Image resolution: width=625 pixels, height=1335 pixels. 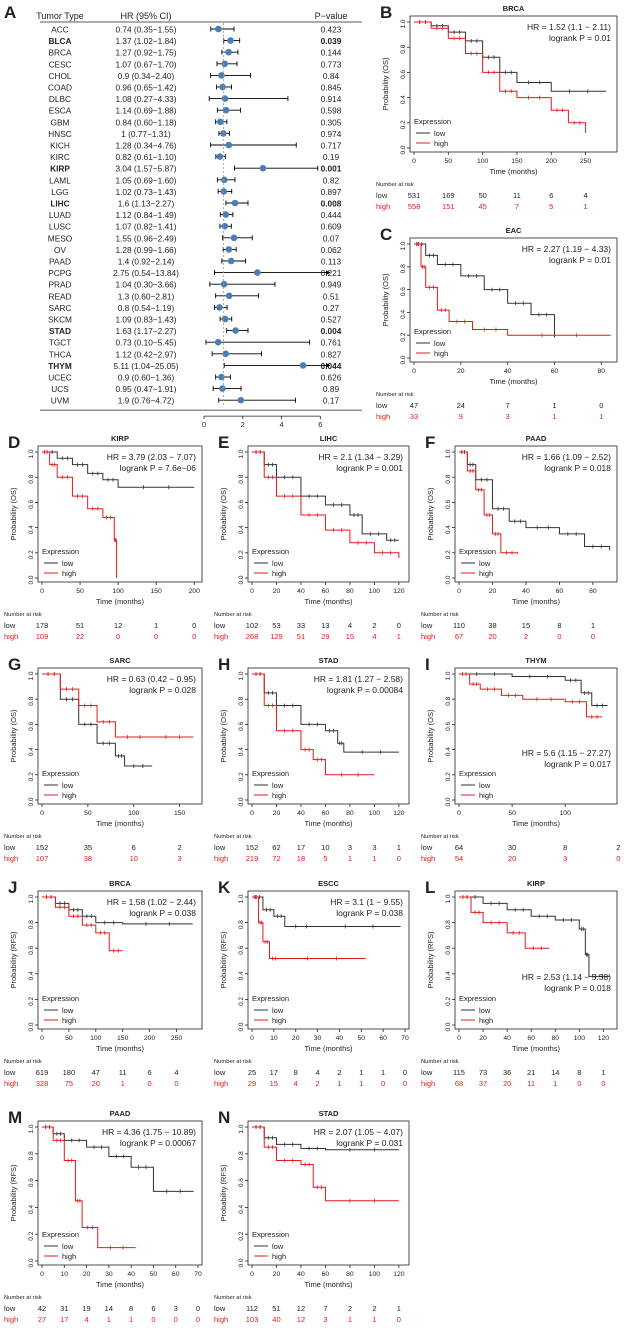 I want to click on km-hazard-ratio: HR = 2.27 (1.19 − 4.33), so click(x=566, y=249).